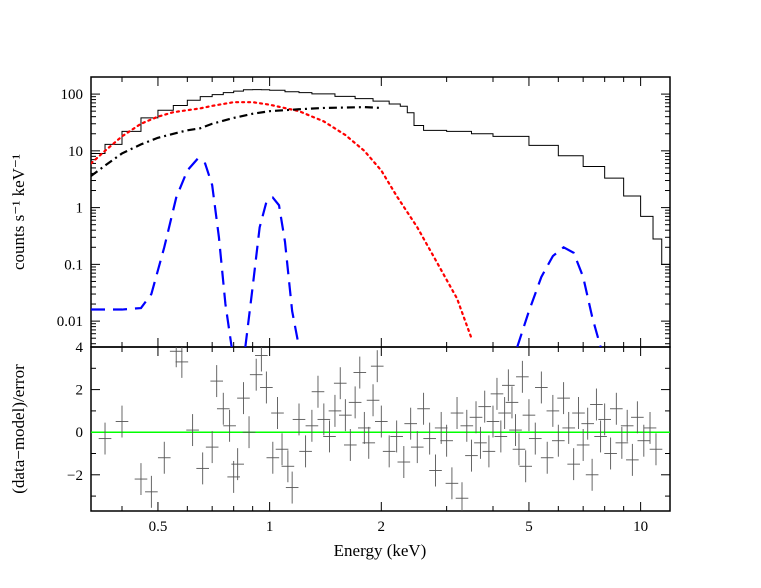  I want to click on spectrum-y-tick-label: 10, so click(75, 152).